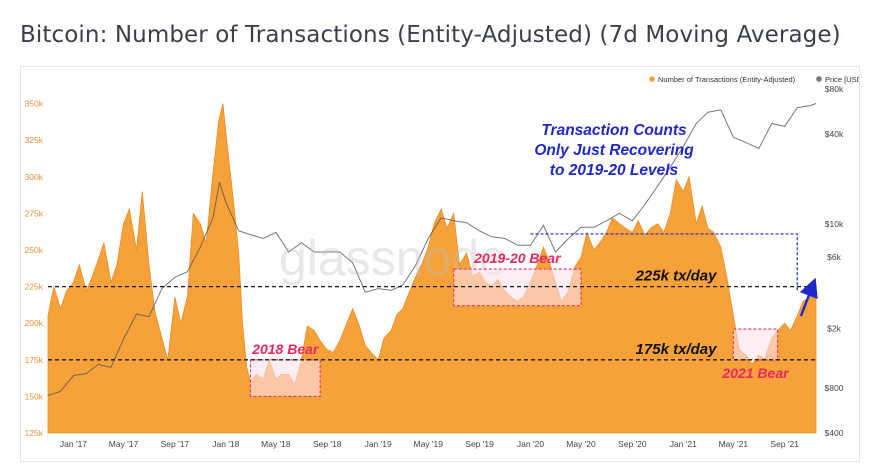 Image resolution: width=880 pixels, height=468 pixels. What do you see at coordinates (834, 433) in the screenshot?
I see `y-right-tick: $400` at bounding box center [834, 433].